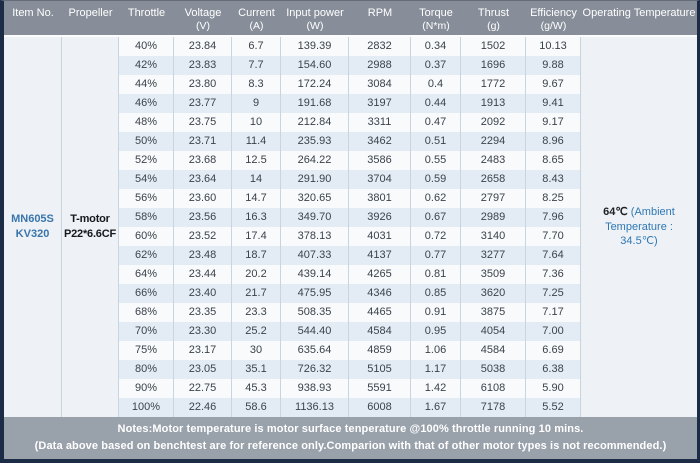  What do you see at coordinates (436, 103) in the screenshot?
I see `data-cell-torque: 0.44` at bounding box center [436, 103].